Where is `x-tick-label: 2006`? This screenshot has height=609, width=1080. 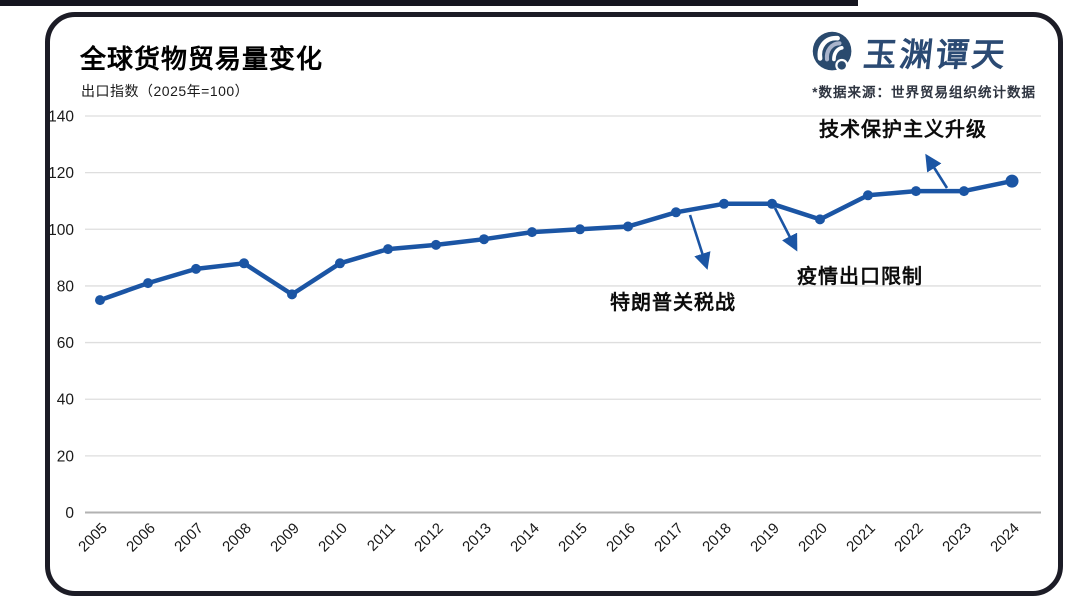
x-tick-label: 2006 is located at coordinates (141, 538).